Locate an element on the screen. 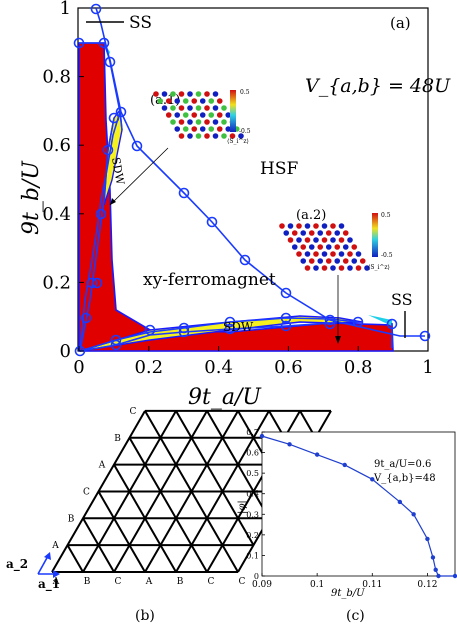  panel-a-ylabel: 9t_b/U is located at coordinates (31, 197).